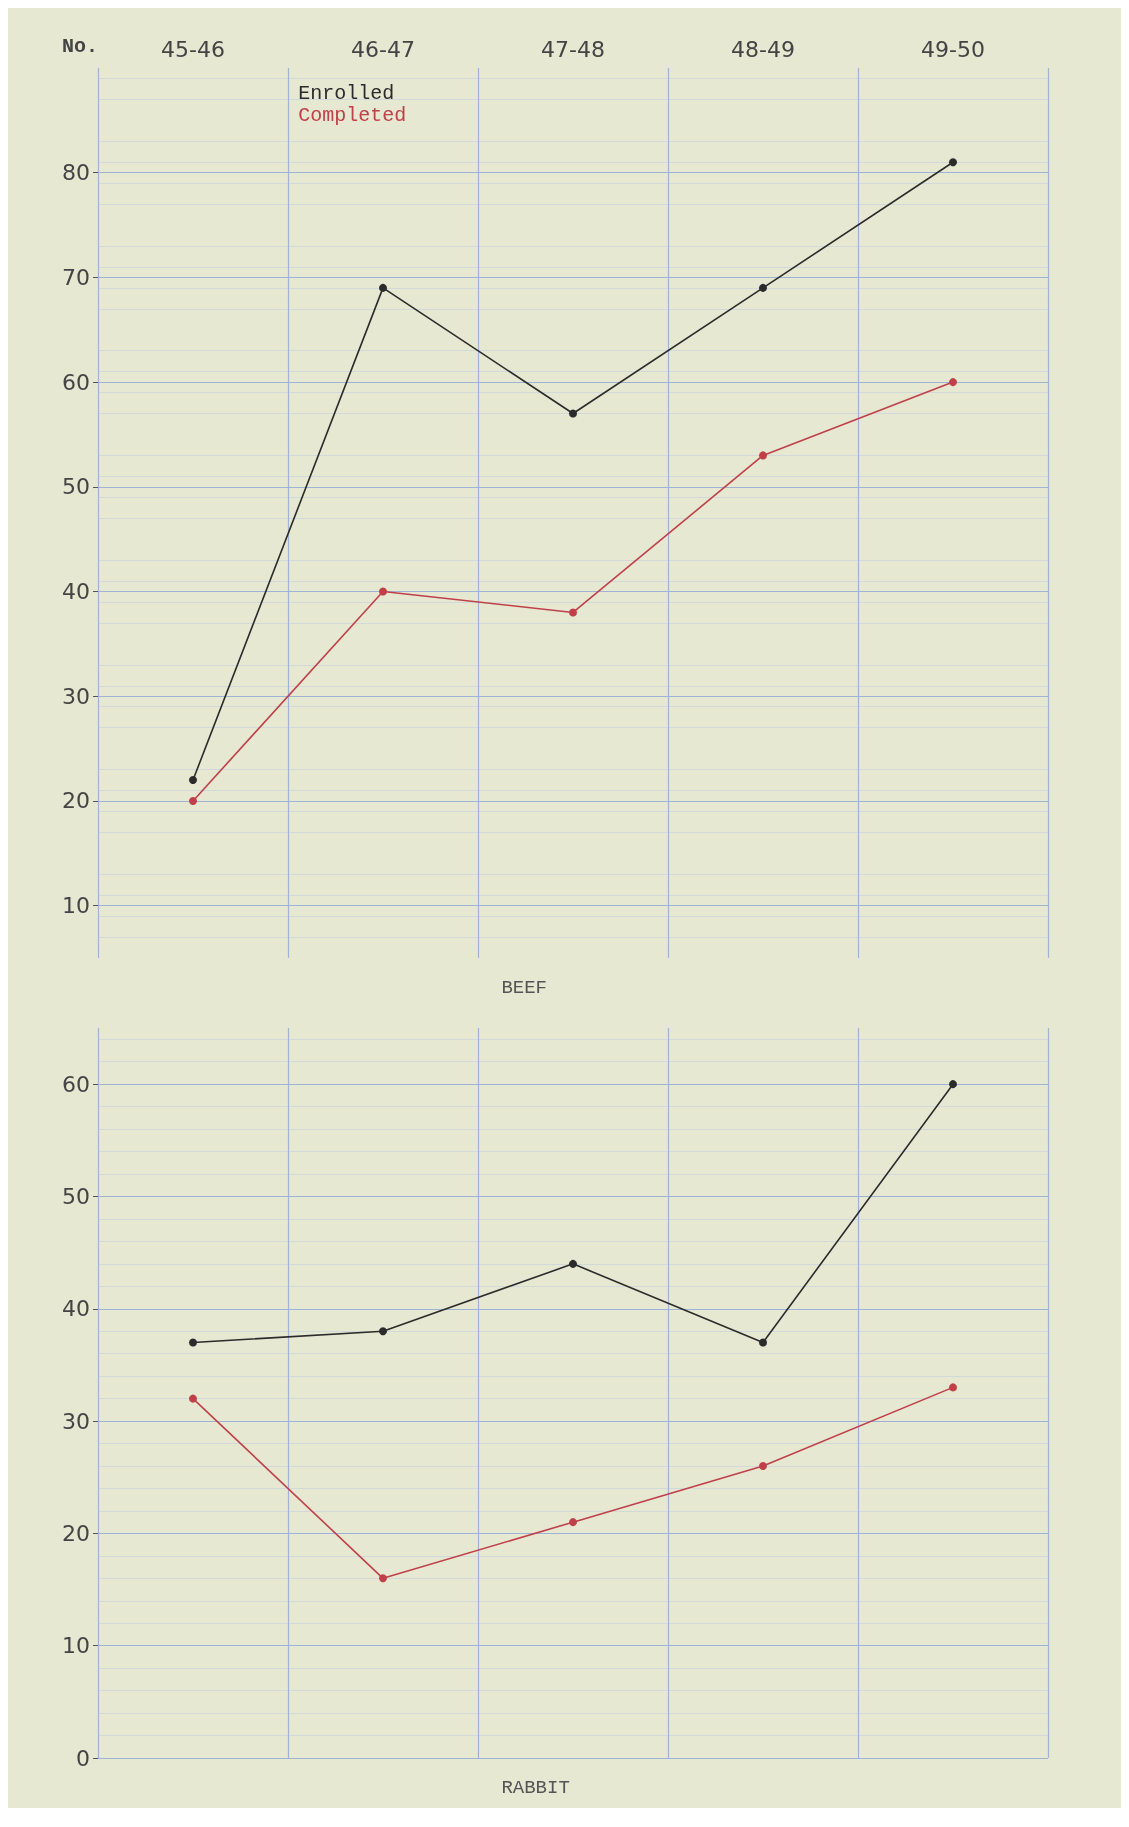 The height and width of the screenshot is (1827, 1129). What do you see at coordinates (193, 49) in the screenshot?
I see `x-tick-label: 45-46` at bounding box center [193, 49].